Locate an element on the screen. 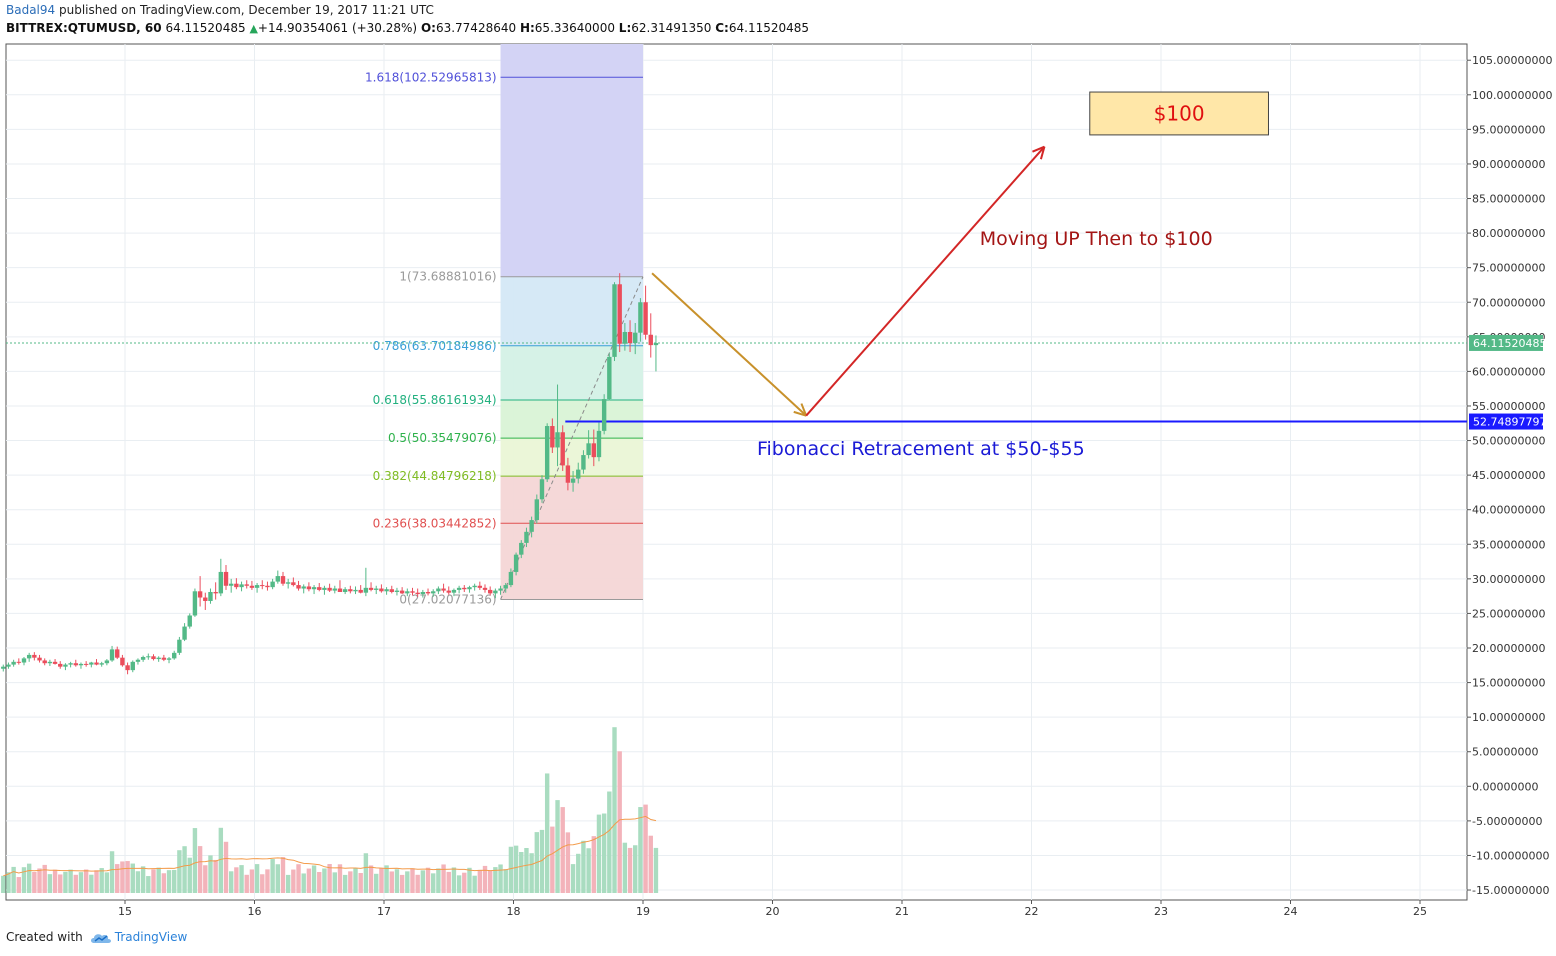 The height and width of the screenshot is (956, 1556). y-tick-label: -15.00000000 is located at coordinates (1510, 890).